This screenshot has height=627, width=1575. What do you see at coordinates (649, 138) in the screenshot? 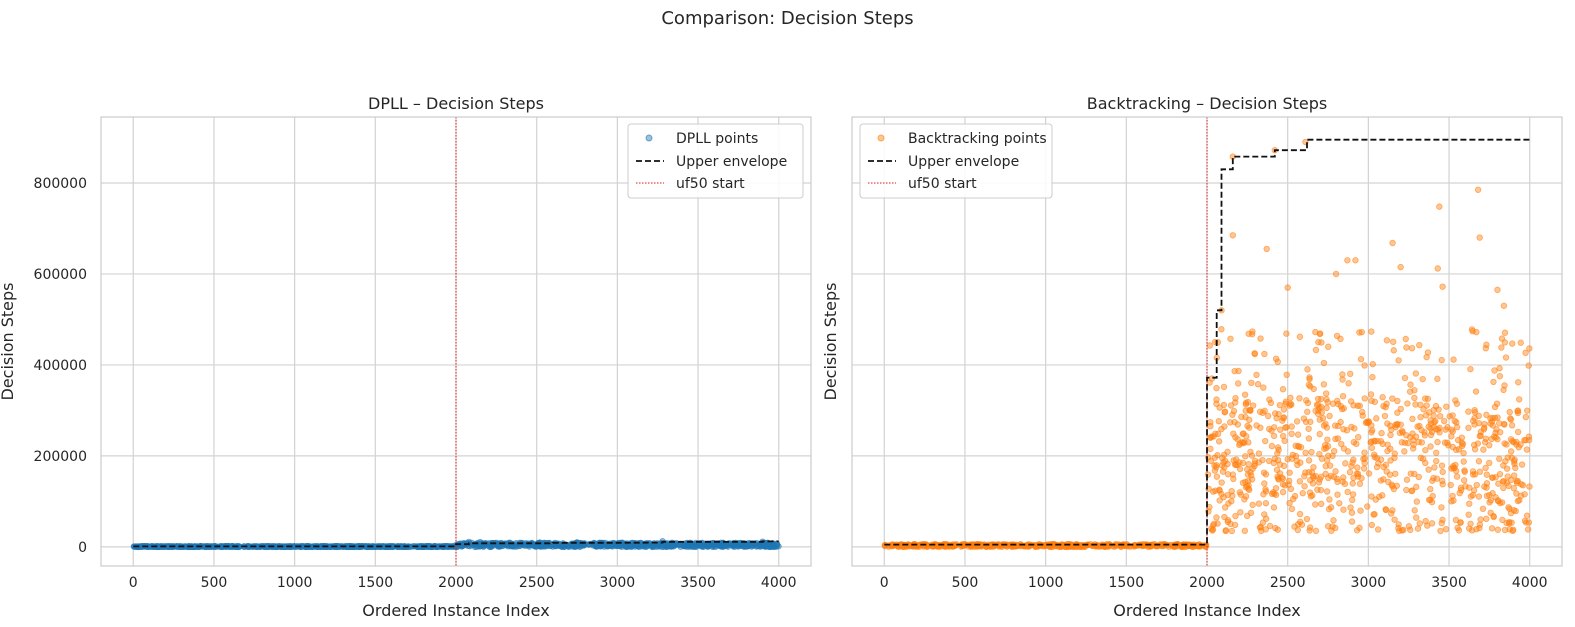
I see `legend-marker-points` at bounding box center [649, 138].